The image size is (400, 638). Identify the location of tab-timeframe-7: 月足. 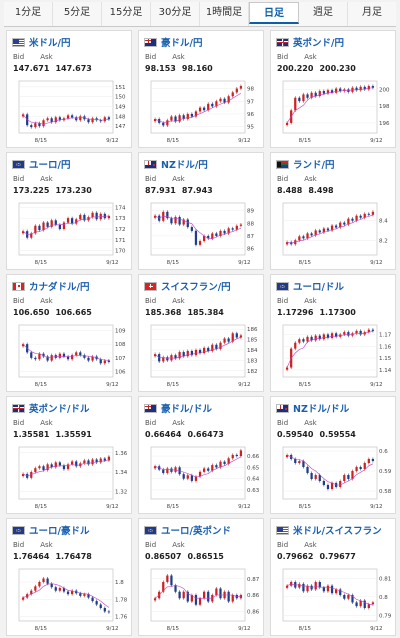
(372, 12).